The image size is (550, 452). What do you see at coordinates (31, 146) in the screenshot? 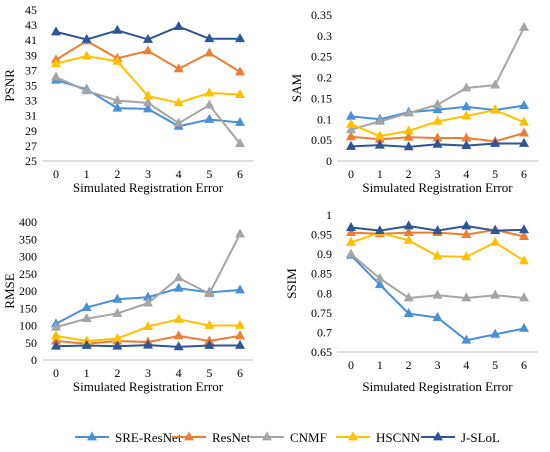
I see `chart0-ytick-label: 27` at bounding box center [31, 146].